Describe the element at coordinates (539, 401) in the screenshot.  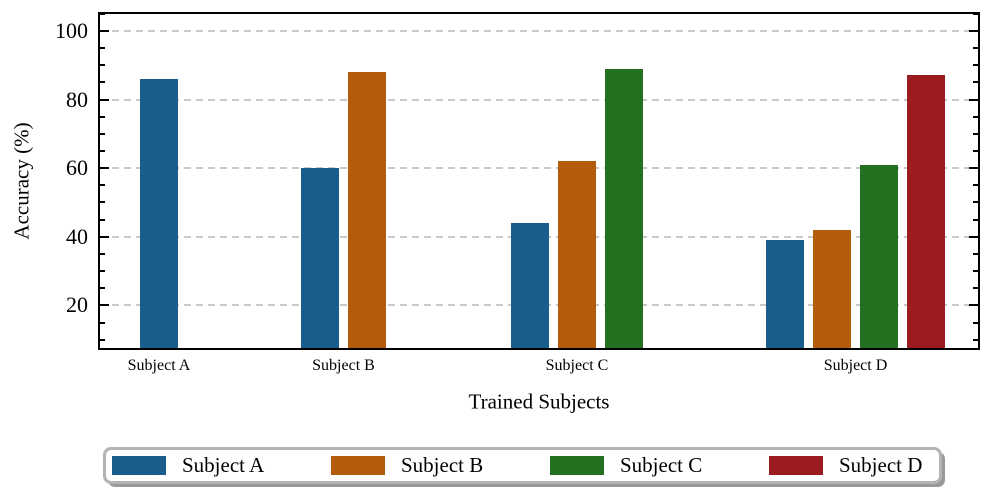
I see `x-axis-label: Trained Subjects` at that location.